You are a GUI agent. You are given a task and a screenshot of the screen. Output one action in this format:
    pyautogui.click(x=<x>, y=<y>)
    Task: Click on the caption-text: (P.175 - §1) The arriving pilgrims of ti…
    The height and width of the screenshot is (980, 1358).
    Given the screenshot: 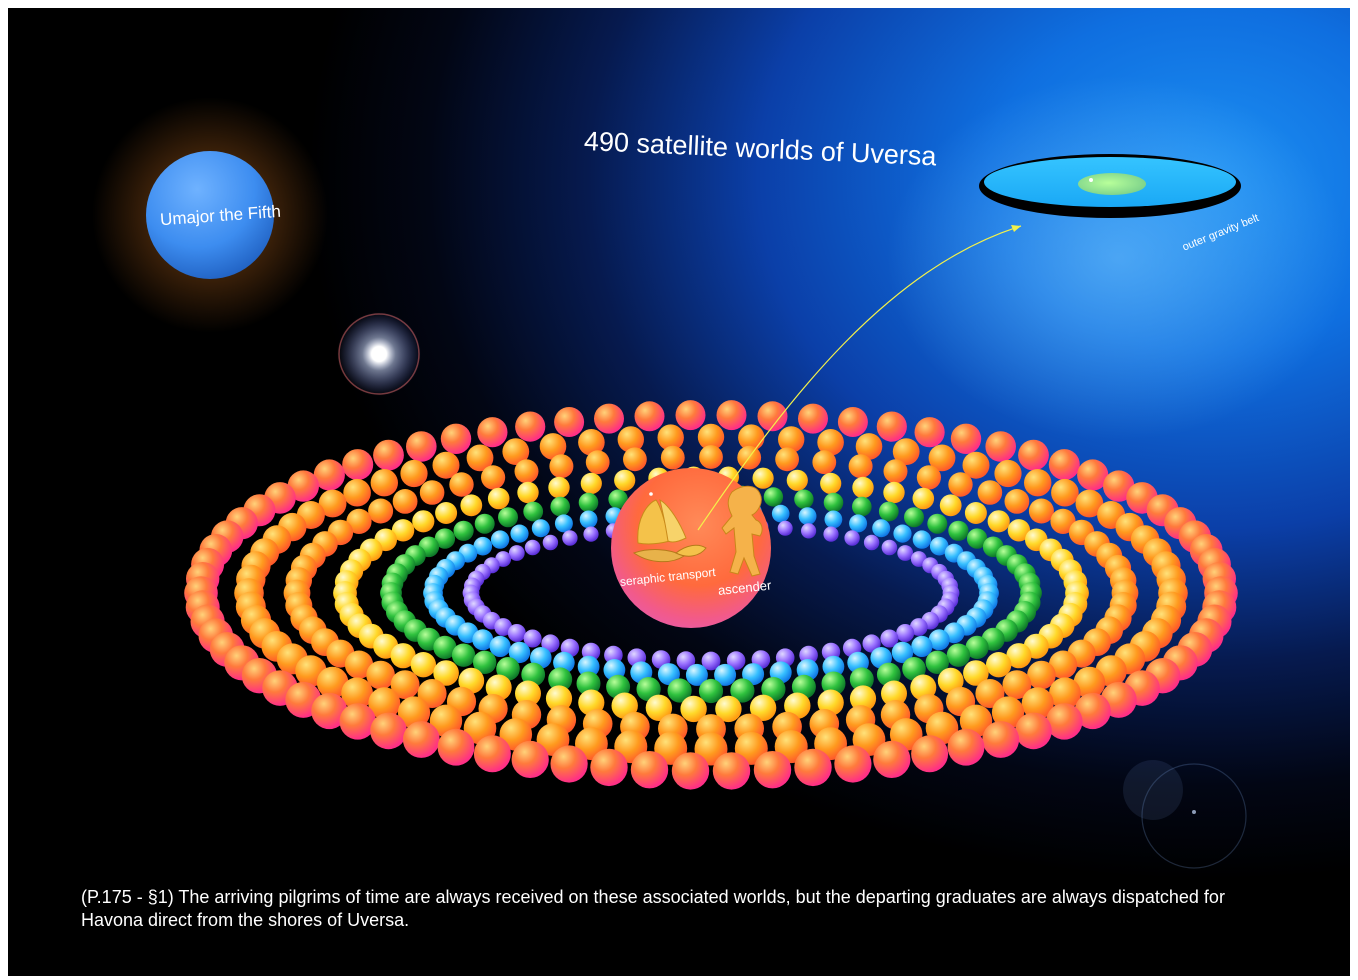 What is the action you would take?
    pyautogui.click(x=653, y=908)
    